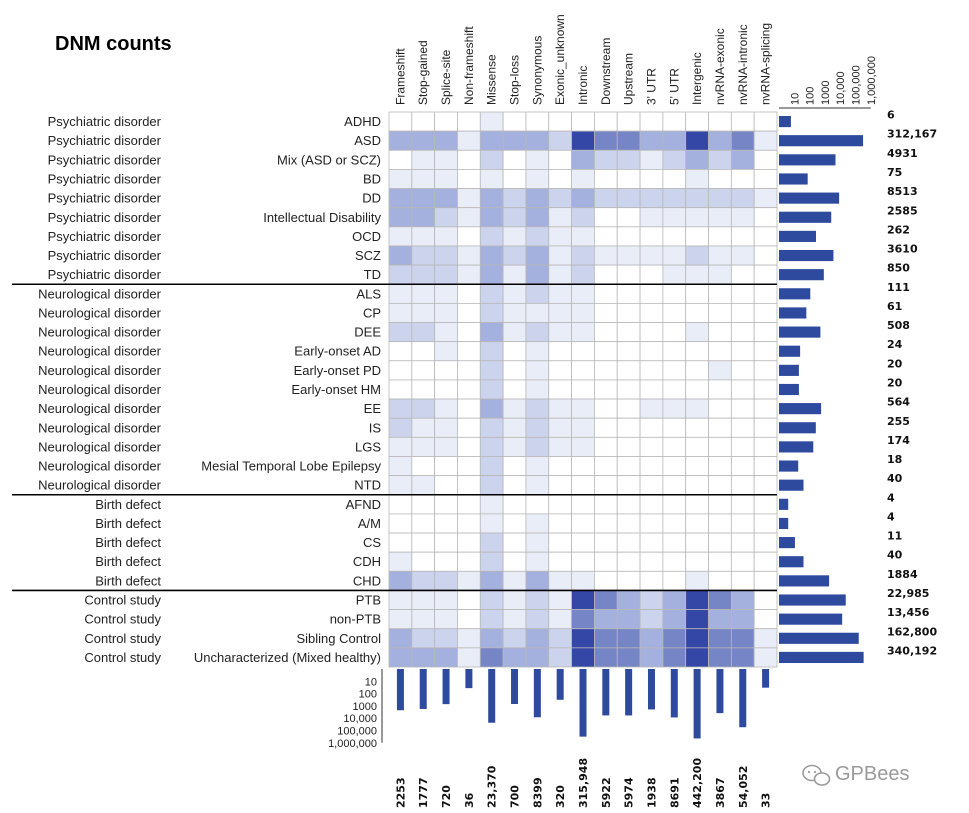 The width and height of the screenshot is (969, 813). What do you see at coordinates (367, 332) in the screenshot?
I see `row-name-label: DEE` at bounding box center [367, 332].